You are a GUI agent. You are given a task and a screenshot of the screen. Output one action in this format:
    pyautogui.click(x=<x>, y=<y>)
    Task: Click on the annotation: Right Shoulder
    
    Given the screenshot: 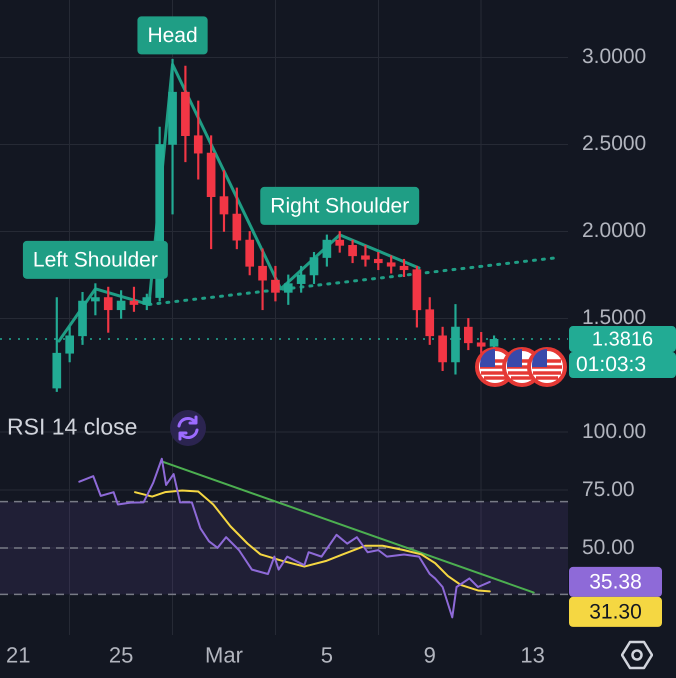 What is the action you would take?
    pyautogui.click(x=340, y=206)
    